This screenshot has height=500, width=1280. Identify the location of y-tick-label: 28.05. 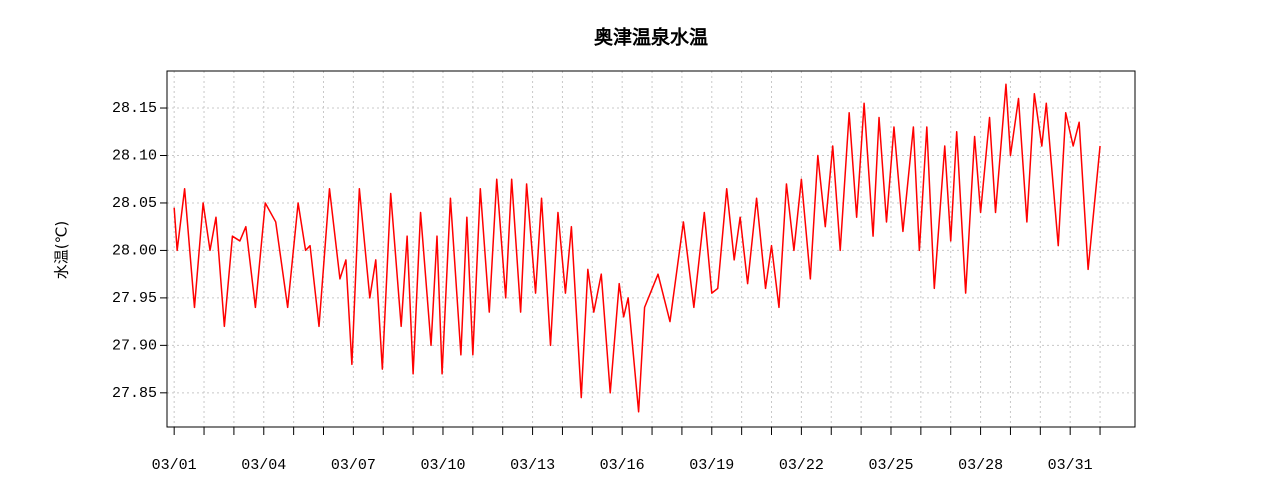
(134, 203).